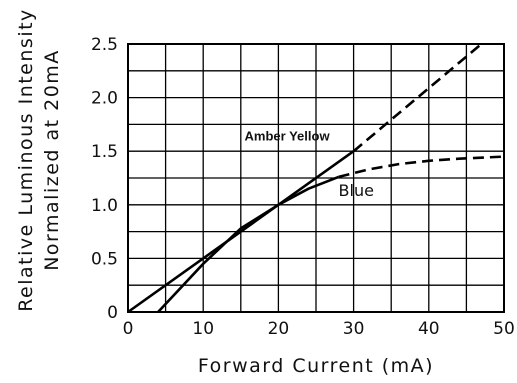 The image size is (517, 383). I want to click on x-tick-label: 40, so click(429, 329).